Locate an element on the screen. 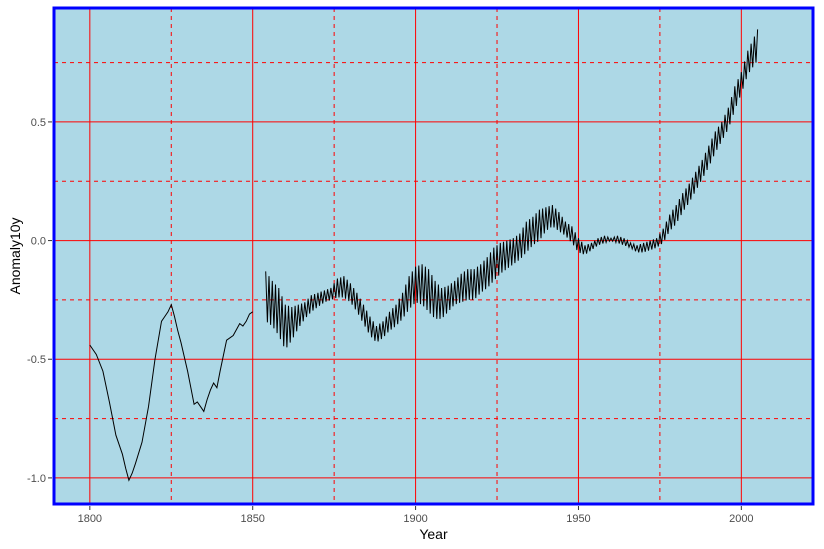  x-axis: 1800 1850 1900 1950 2000 is located at coordinates (416, 515).